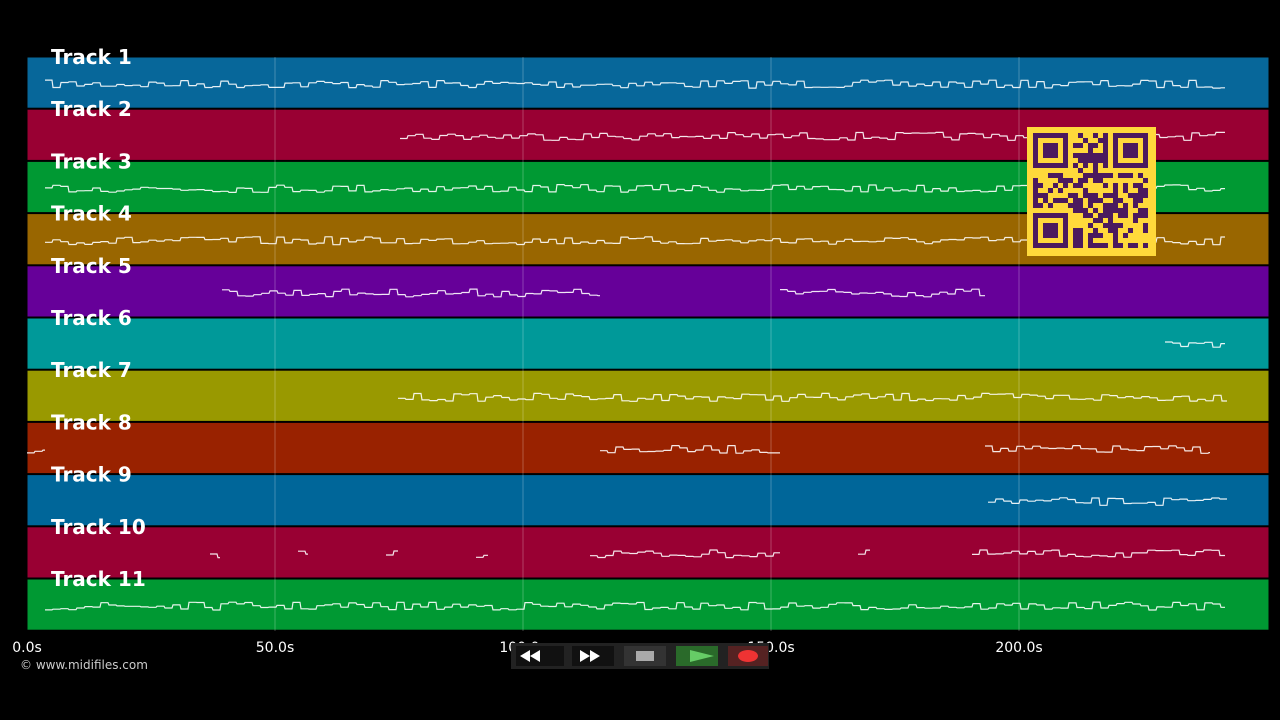 The height and width of the screenshot is (720, 1280). Describe the element at coordinates (91, 161) in the screenshot. I see `track-label: Track 3` at that location.